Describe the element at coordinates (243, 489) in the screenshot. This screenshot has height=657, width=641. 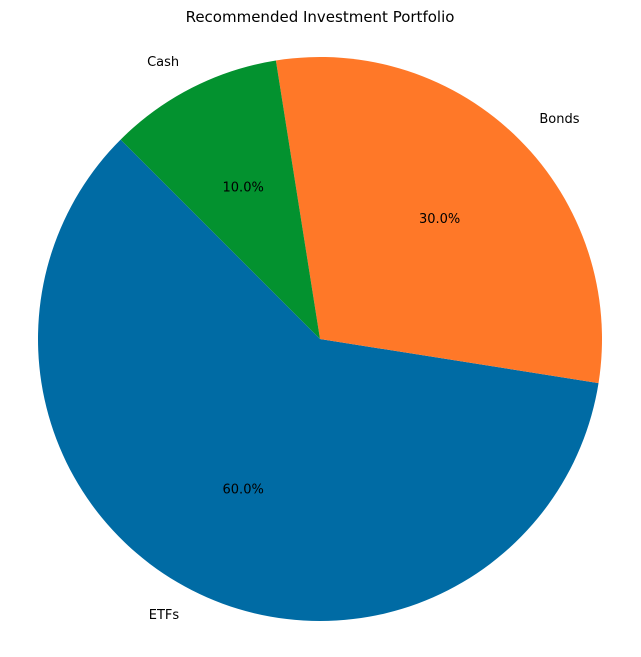
I see `slice-percent-etfs: 60.0%` at that location.